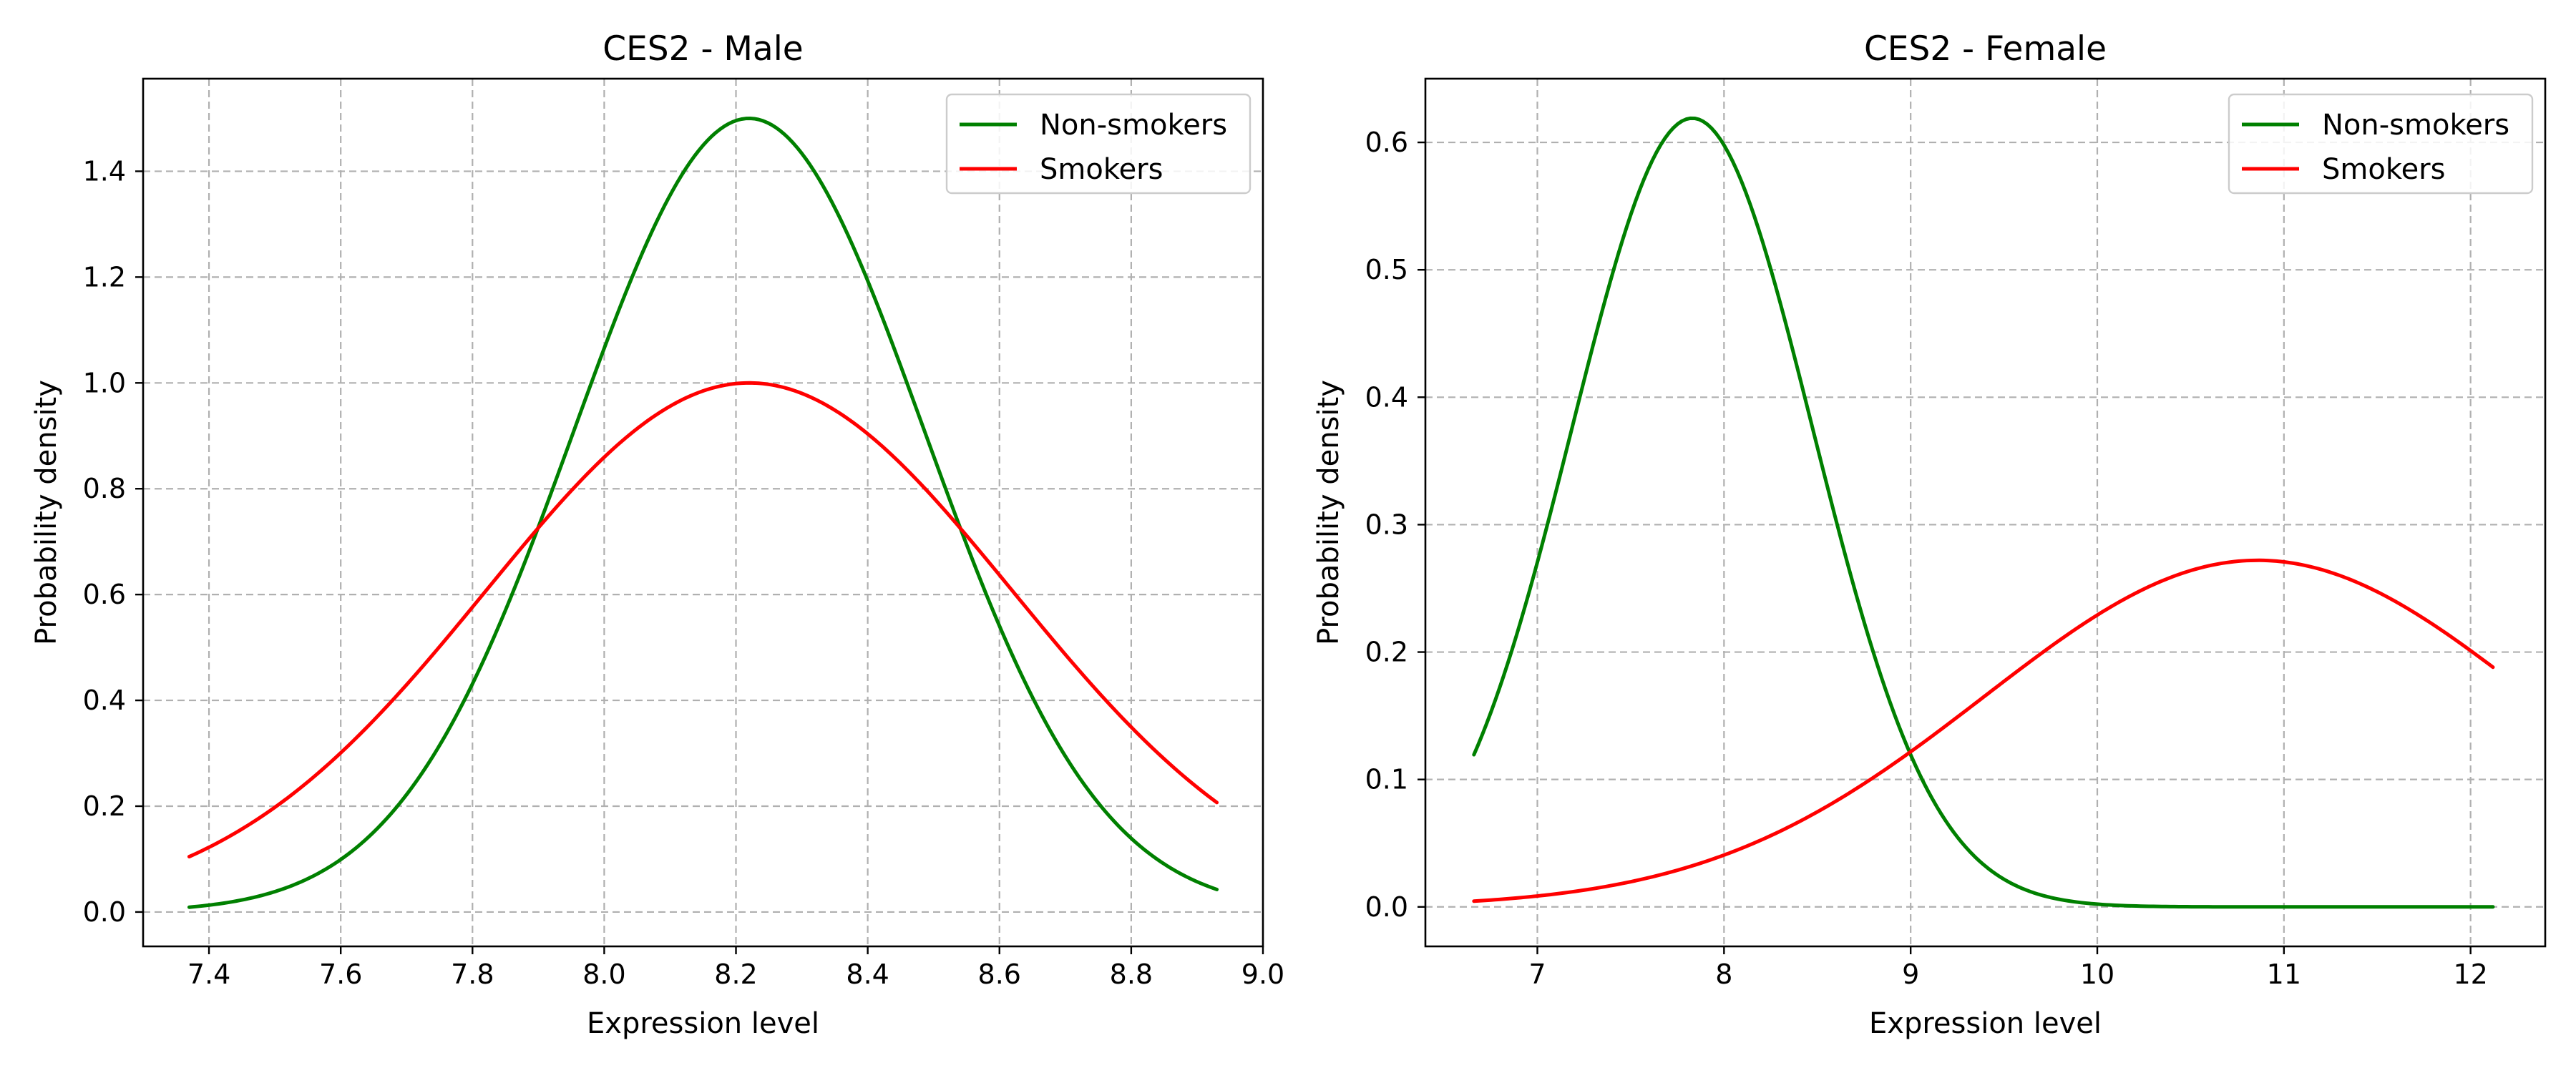 This screenshot has height=1073, width=2576. What do you see at coordinates (104, 382) in the screenshot?
I see `y-tick-label: 1.0` at bounding box center [104, 382].